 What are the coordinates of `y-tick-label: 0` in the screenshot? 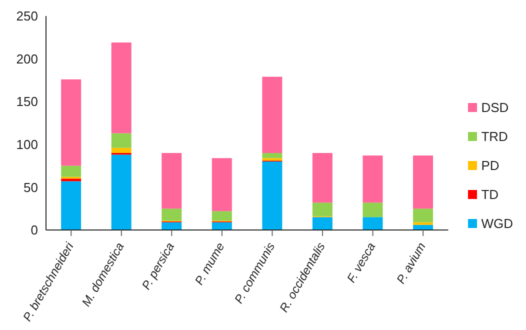 It's located at (34, 230).